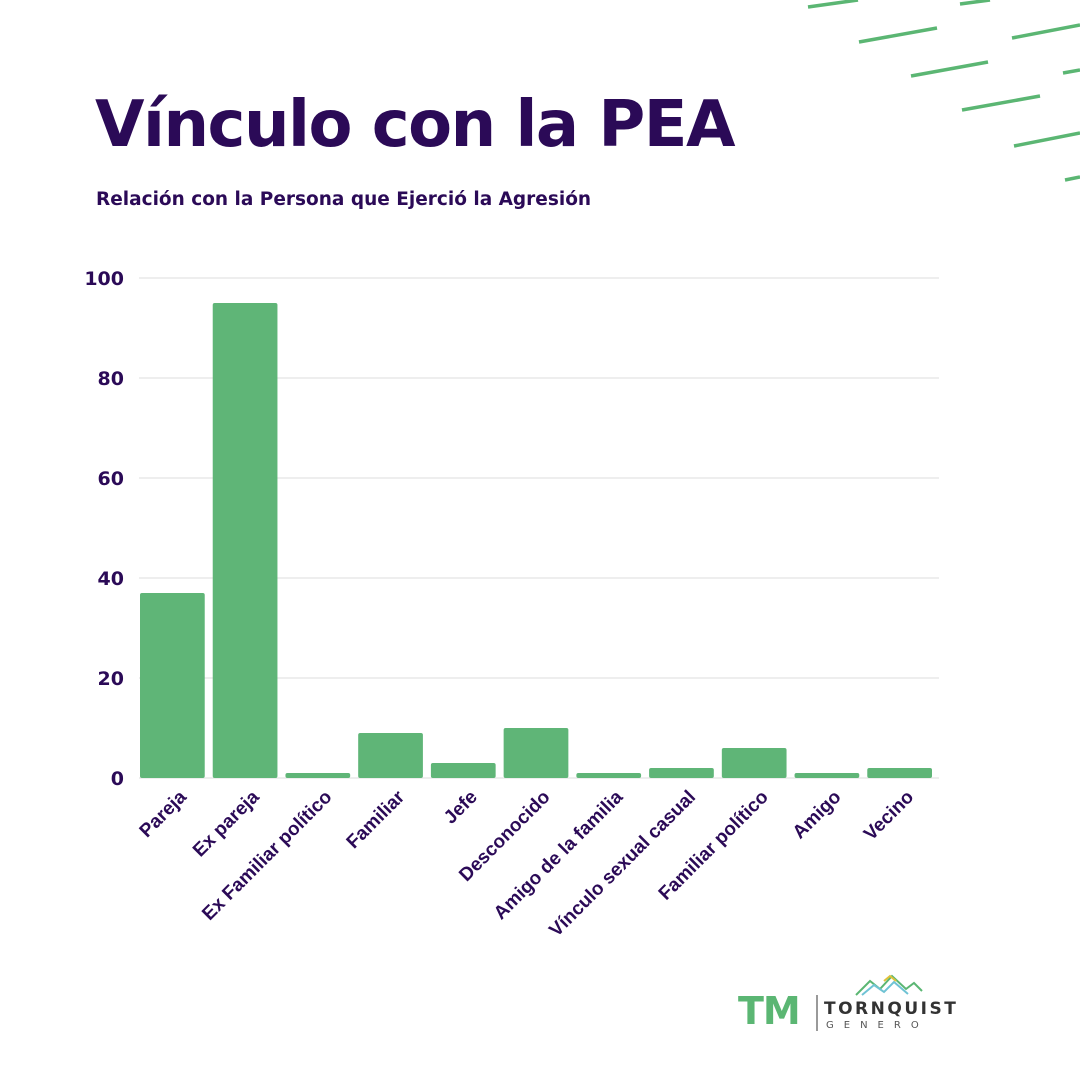 The image size is (1080, 1080). What do you see at coordinates (891, 1009) in the screenshot?
I see `logo-wordmark: TORNQUIST` at bounding box center [891, 1009].